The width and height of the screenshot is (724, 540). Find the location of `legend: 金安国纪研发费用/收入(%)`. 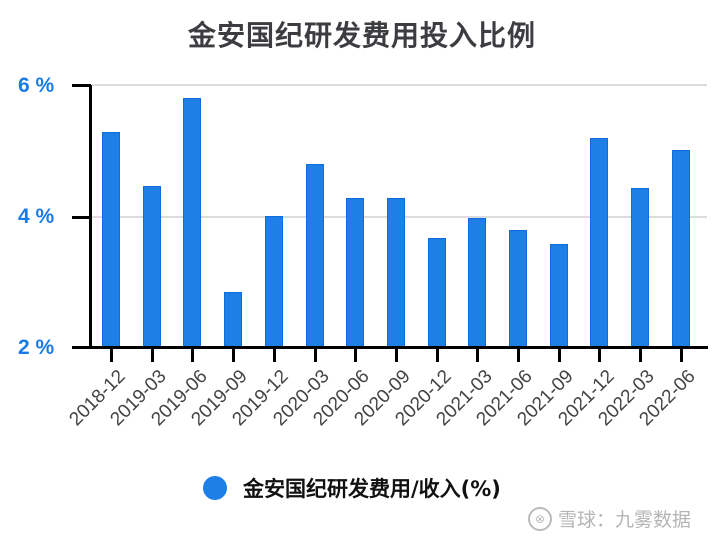

legend: 金安国纪研发费用/收入(%) is located at coordinates (352, 488).